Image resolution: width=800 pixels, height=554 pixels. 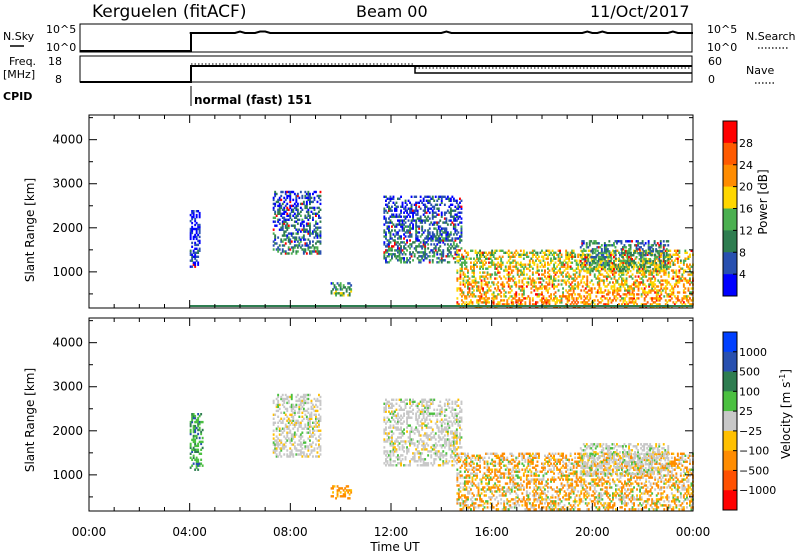 What do you see at coordinates (61, 29) in the screenshot?
I see `nsky-tick-top: 10^5` at bounding box center [61, 29].